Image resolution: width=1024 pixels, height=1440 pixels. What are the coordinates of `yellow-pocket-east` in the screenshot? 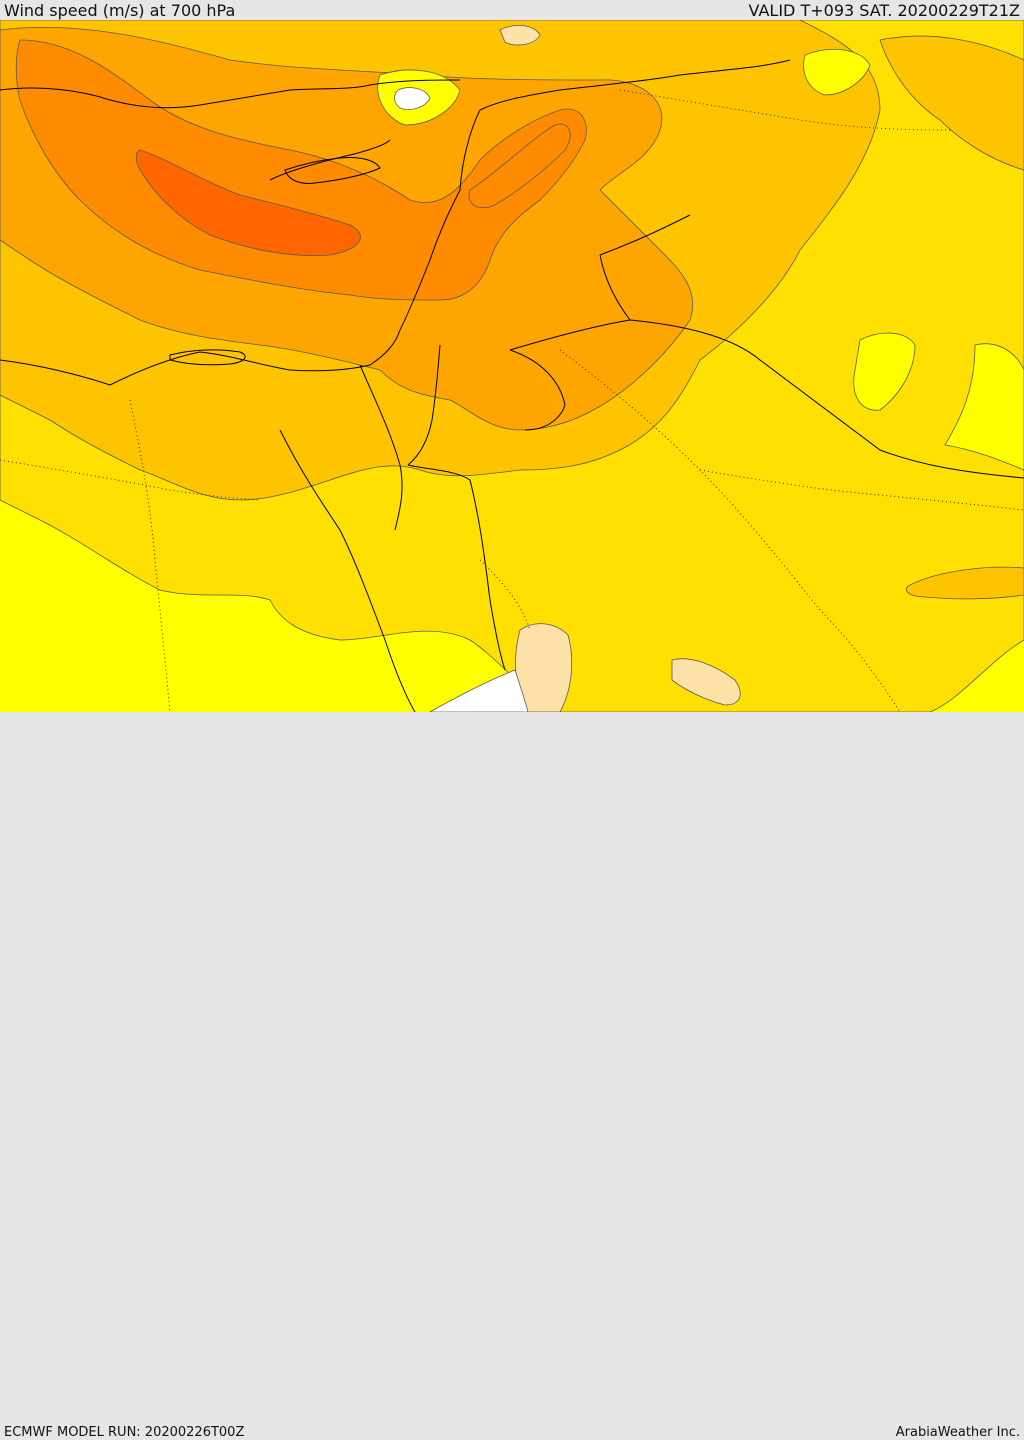 It's located at (884, 371).